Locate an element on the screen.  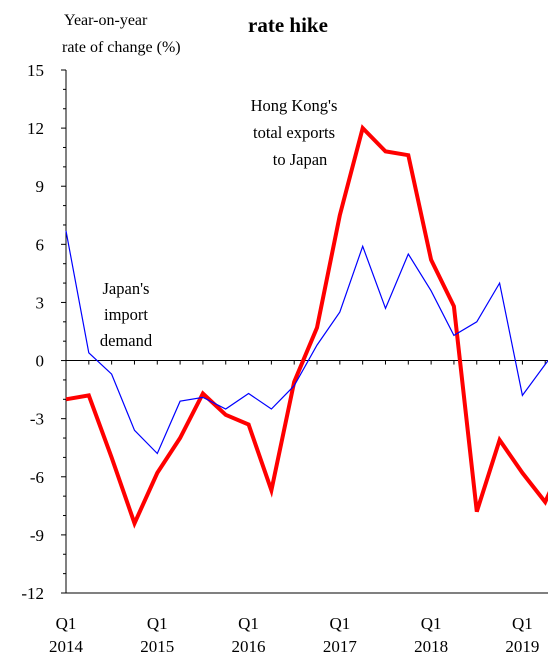
y-axis-label-line-2: rate of change (%) is located at coordinates (121, 47).